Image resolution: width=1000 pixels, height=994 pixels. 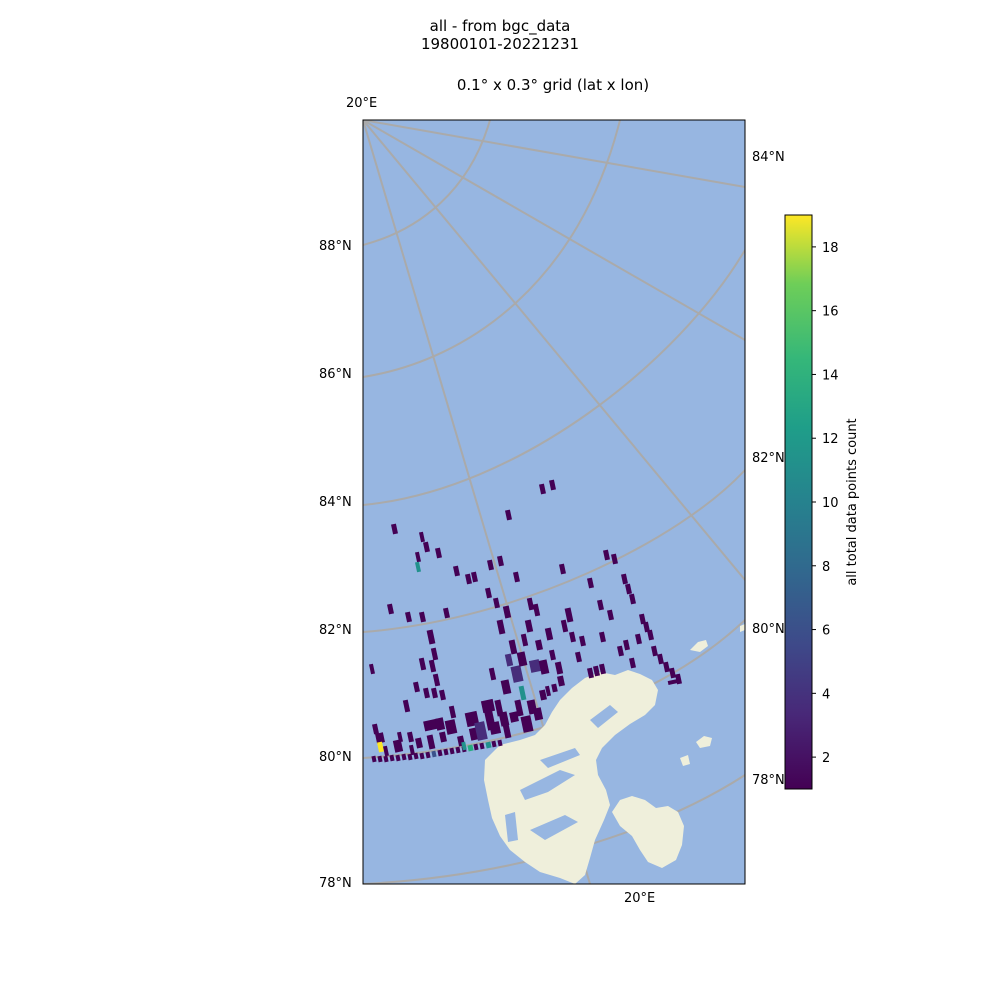 I want to click on colorbar-tick-label: 4, so click(x=826, y=694).